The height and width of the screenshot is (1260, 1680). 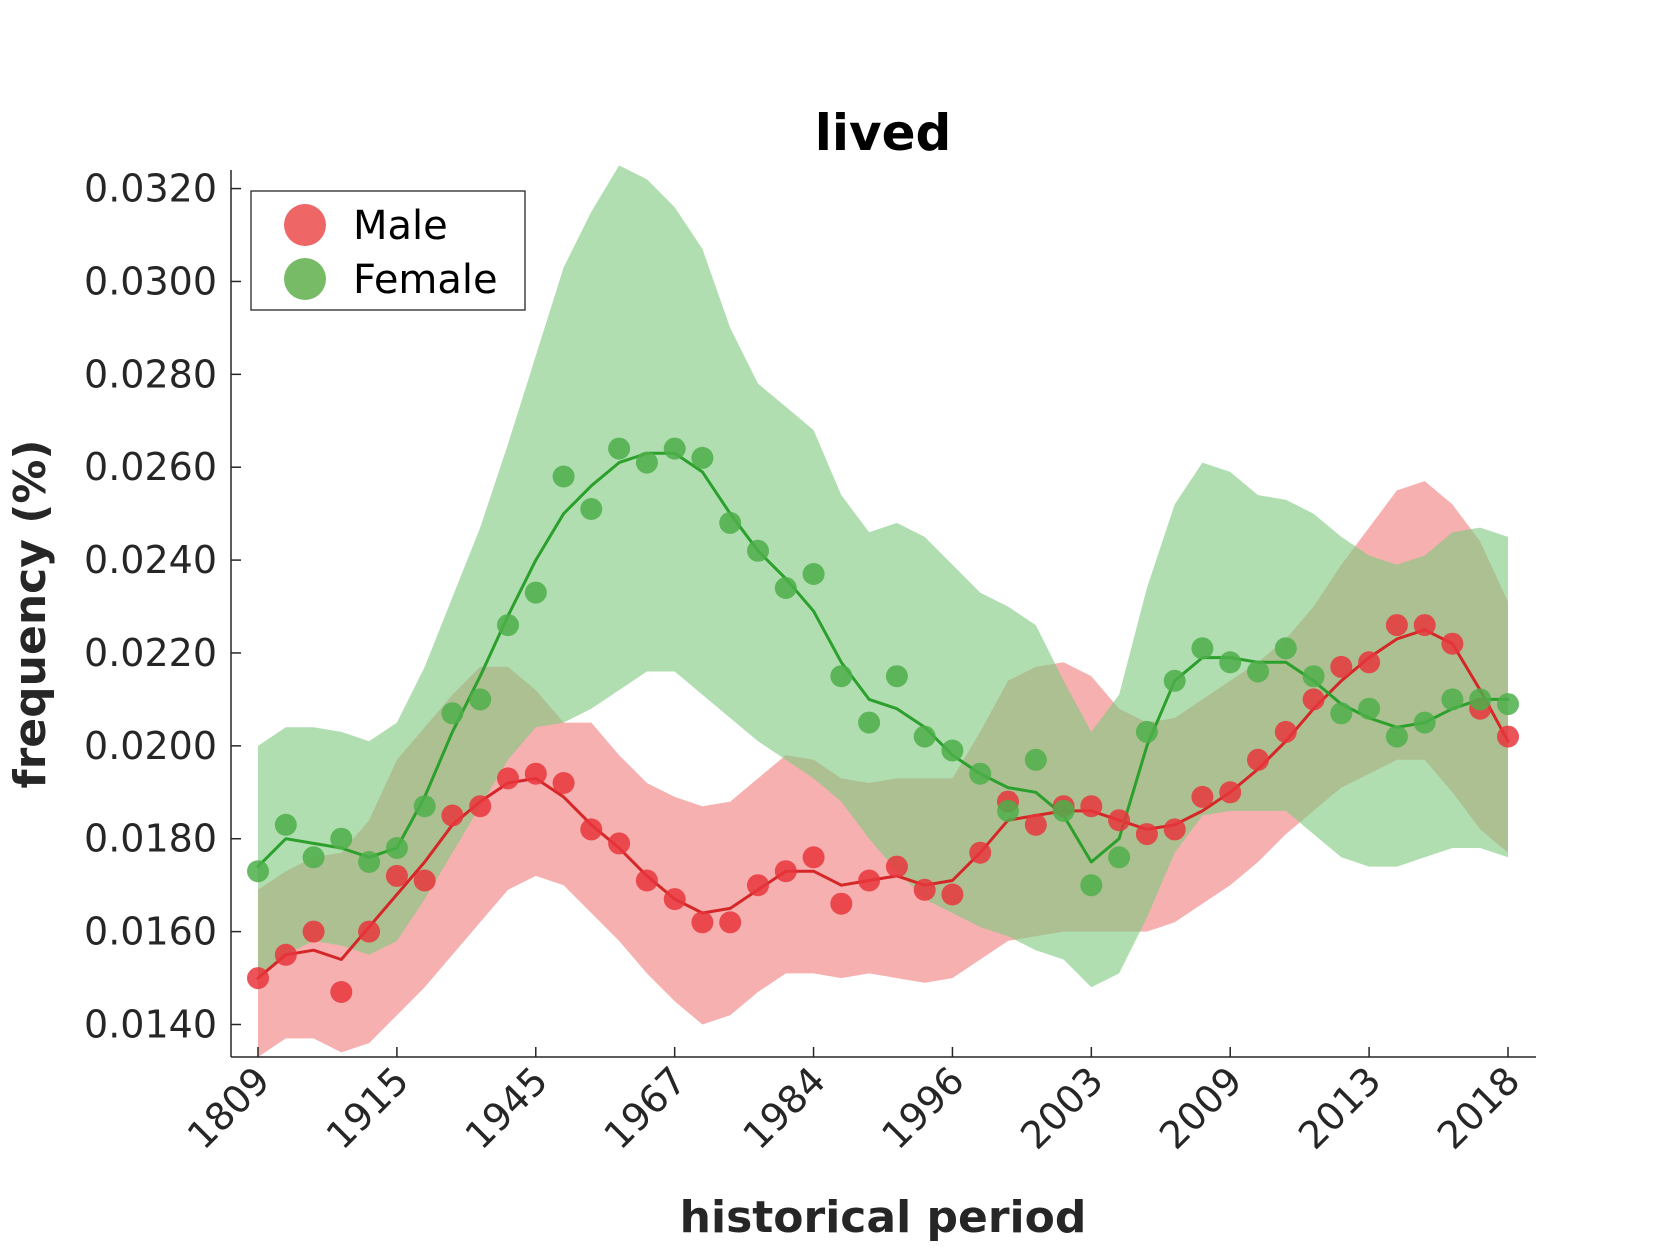 What do you see at coordinates (388, 250) in the screenshot?
I see `legend: Male Female` at bounding box center [388, 250].